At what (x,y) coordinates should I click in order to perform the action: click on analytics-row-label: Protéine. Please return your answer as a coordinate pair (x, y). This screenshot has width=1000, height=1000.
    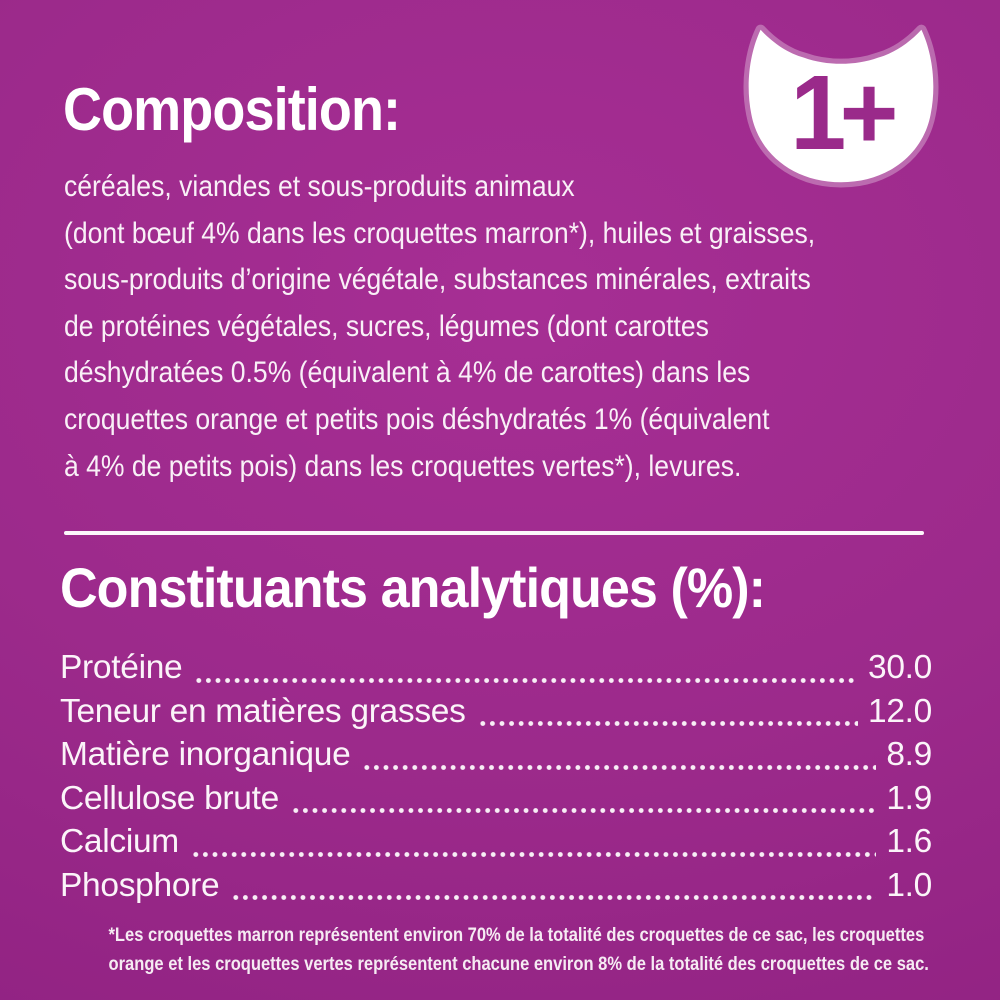
    Looking at the image, I should click on (121, 667).